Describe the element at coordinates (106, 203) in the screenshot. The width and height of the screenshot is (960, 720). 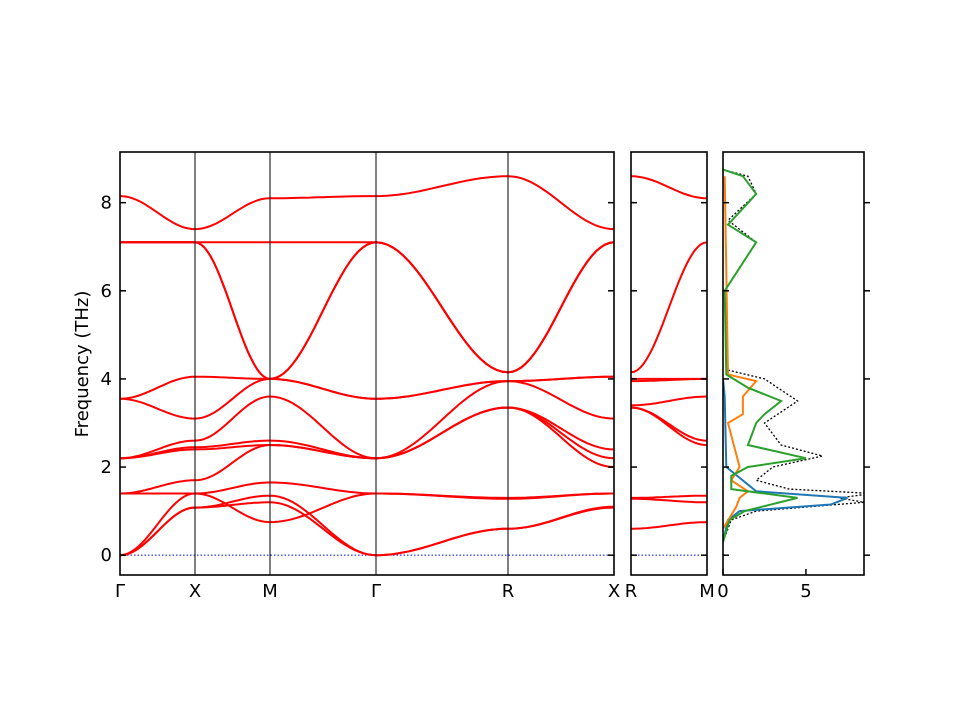
I see `y-tick-label: 8` at that location.